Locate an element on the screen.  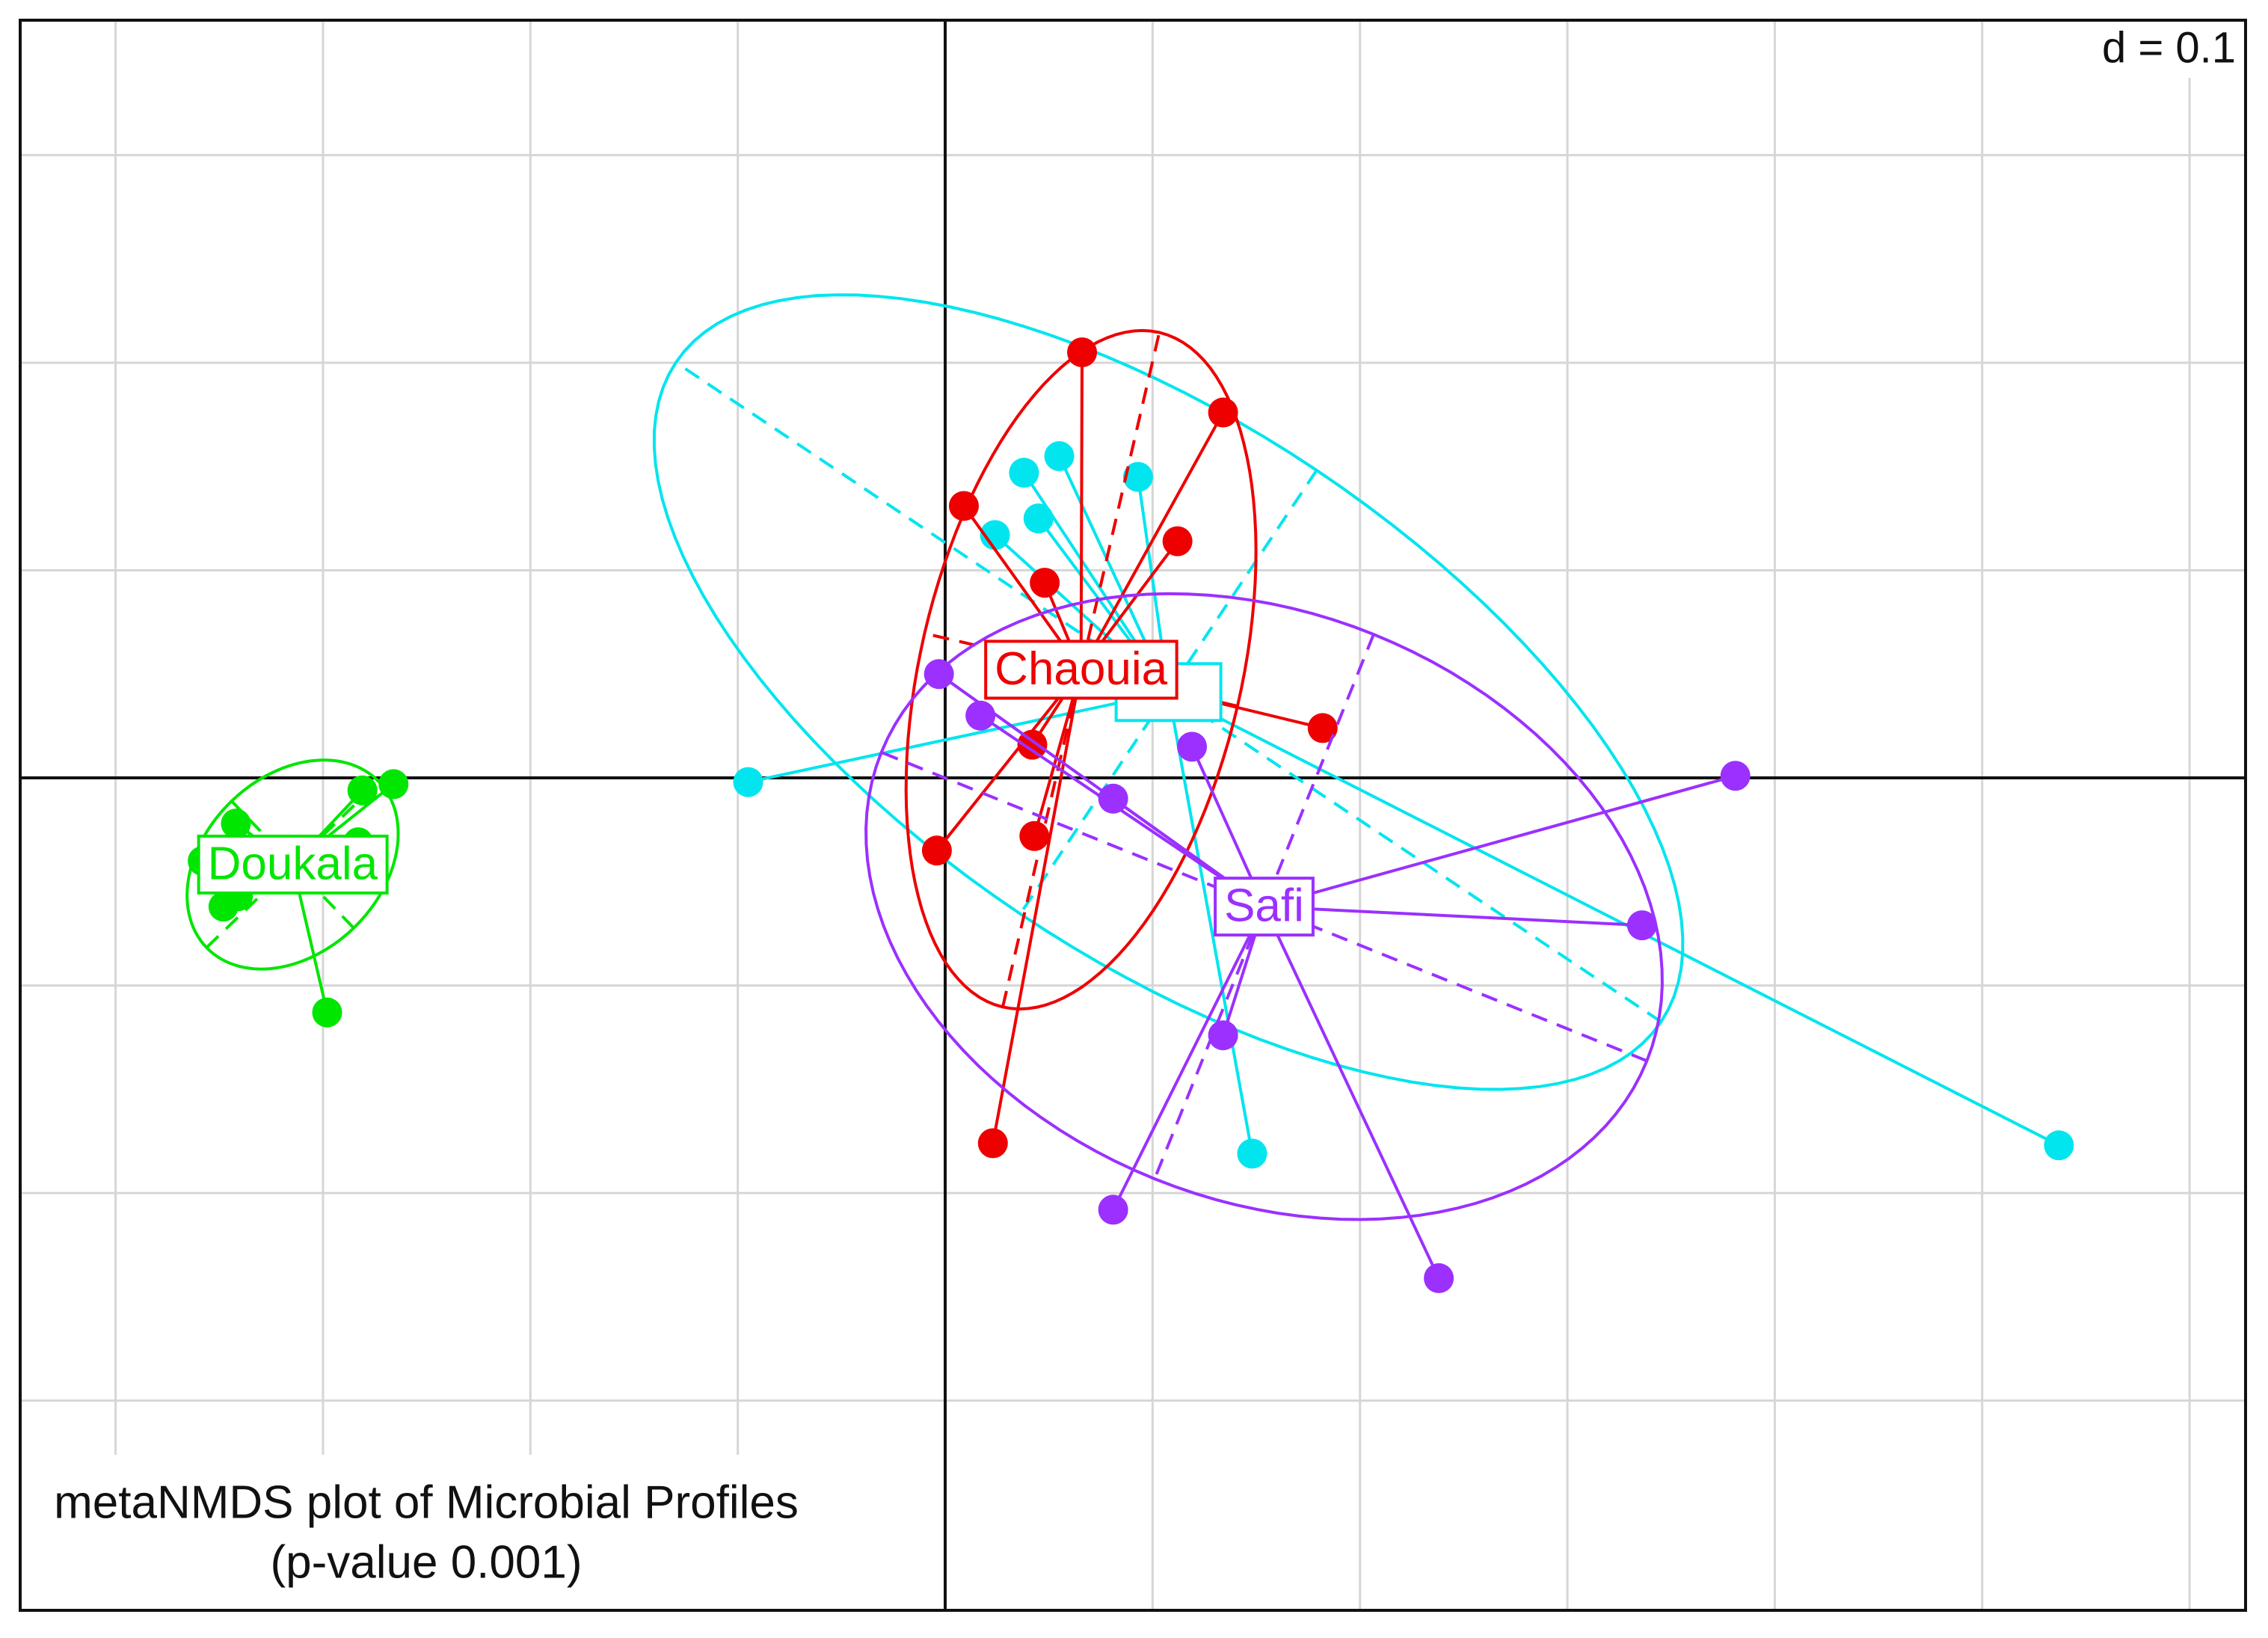
group-ellipse is located at coordinates (292, 864).